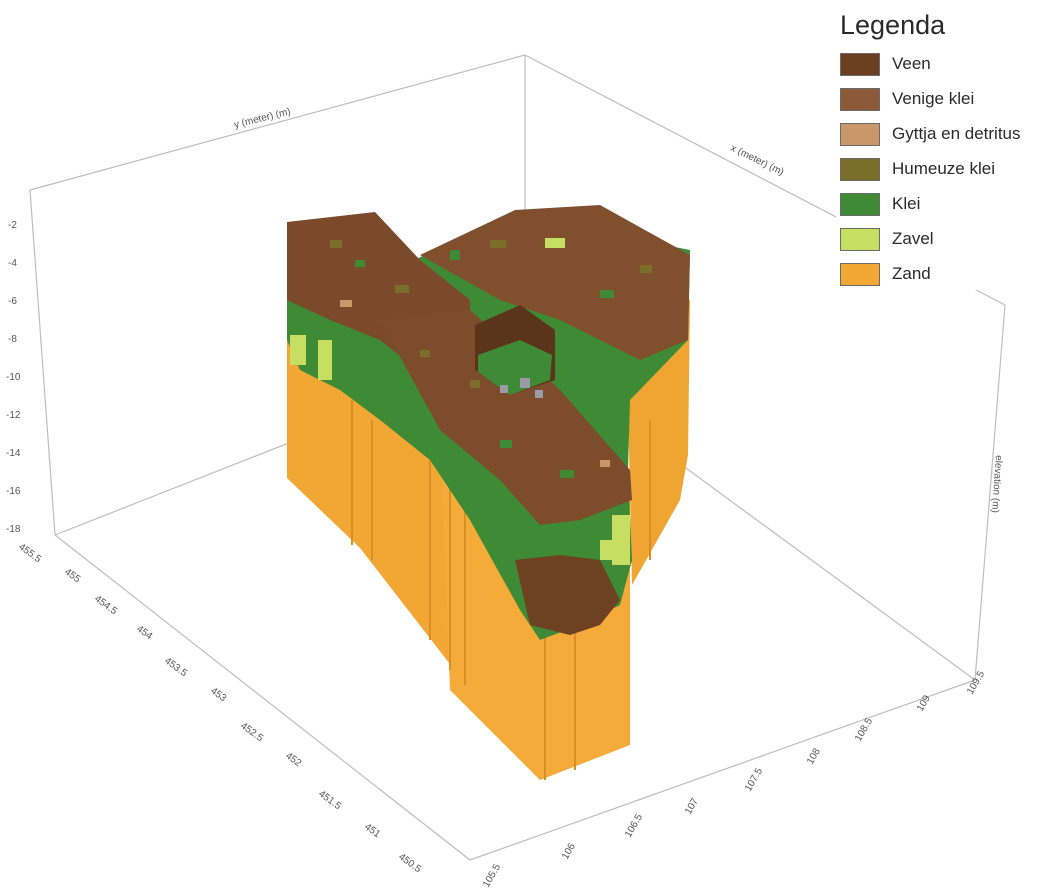 The image size is (1041, 893). Describe the element at coordinates (555, 282) in the screenshot. I see `peat-layer-right` at that location.